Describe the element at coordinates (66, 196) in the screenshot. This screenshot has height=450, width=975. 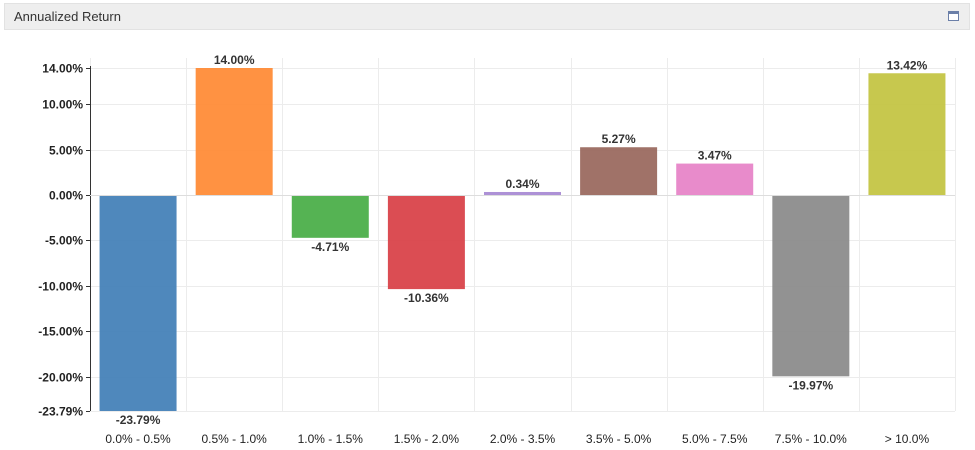
I see `y-tick-label: 0.00%` at that location.